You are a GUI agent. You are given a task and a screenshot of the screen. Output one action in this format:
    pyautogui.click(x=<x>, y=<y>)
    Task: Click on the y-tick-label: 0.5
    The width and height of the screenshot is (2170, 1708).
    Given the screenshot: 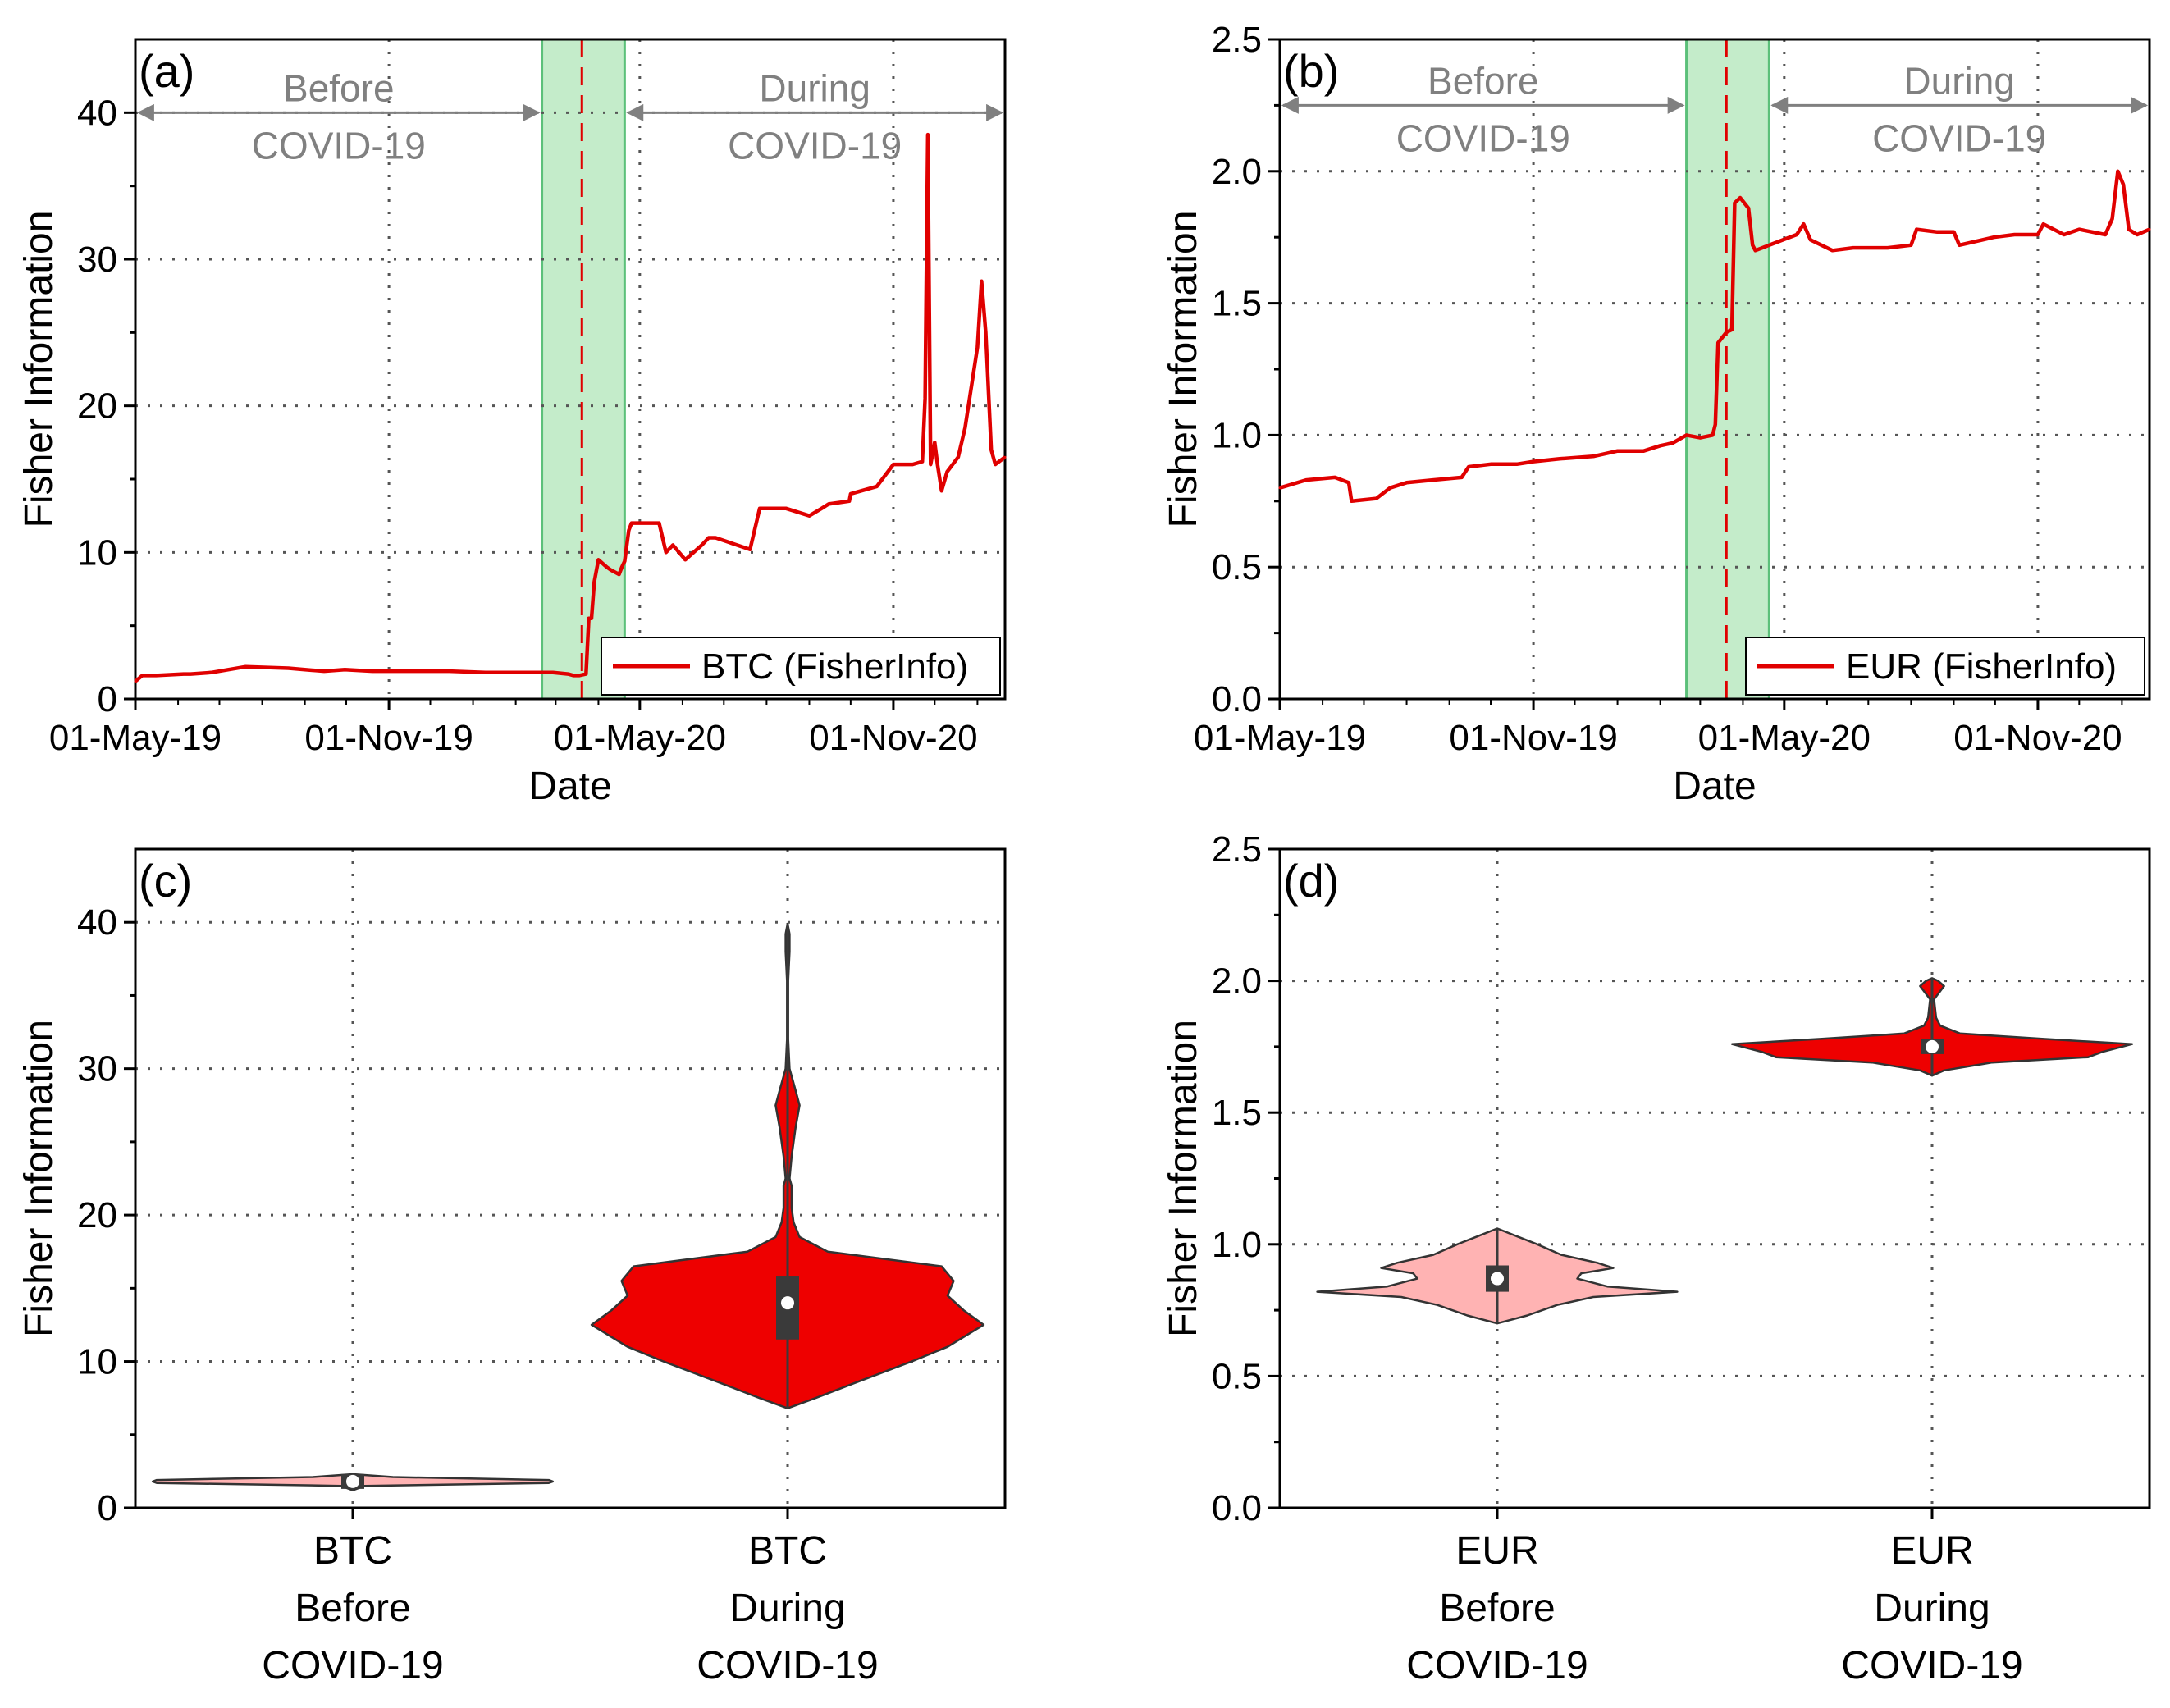 What is the action you would take?
    pyautogui.click(x=1237, y=567)
    